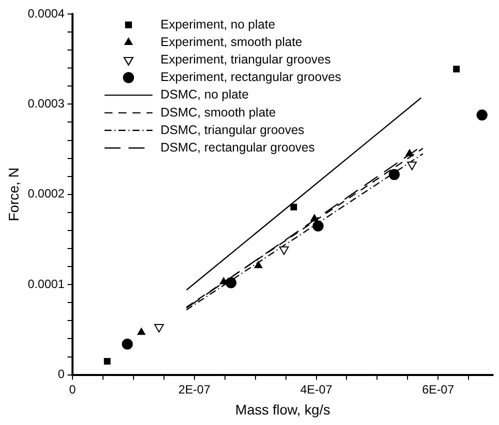 Image resolution: width=499 pixels, height=425 pixels. Describe the element at coordinates (232, 129) in the screenshot. I see `legend-label: DSMC, triangular grooves` at that location.